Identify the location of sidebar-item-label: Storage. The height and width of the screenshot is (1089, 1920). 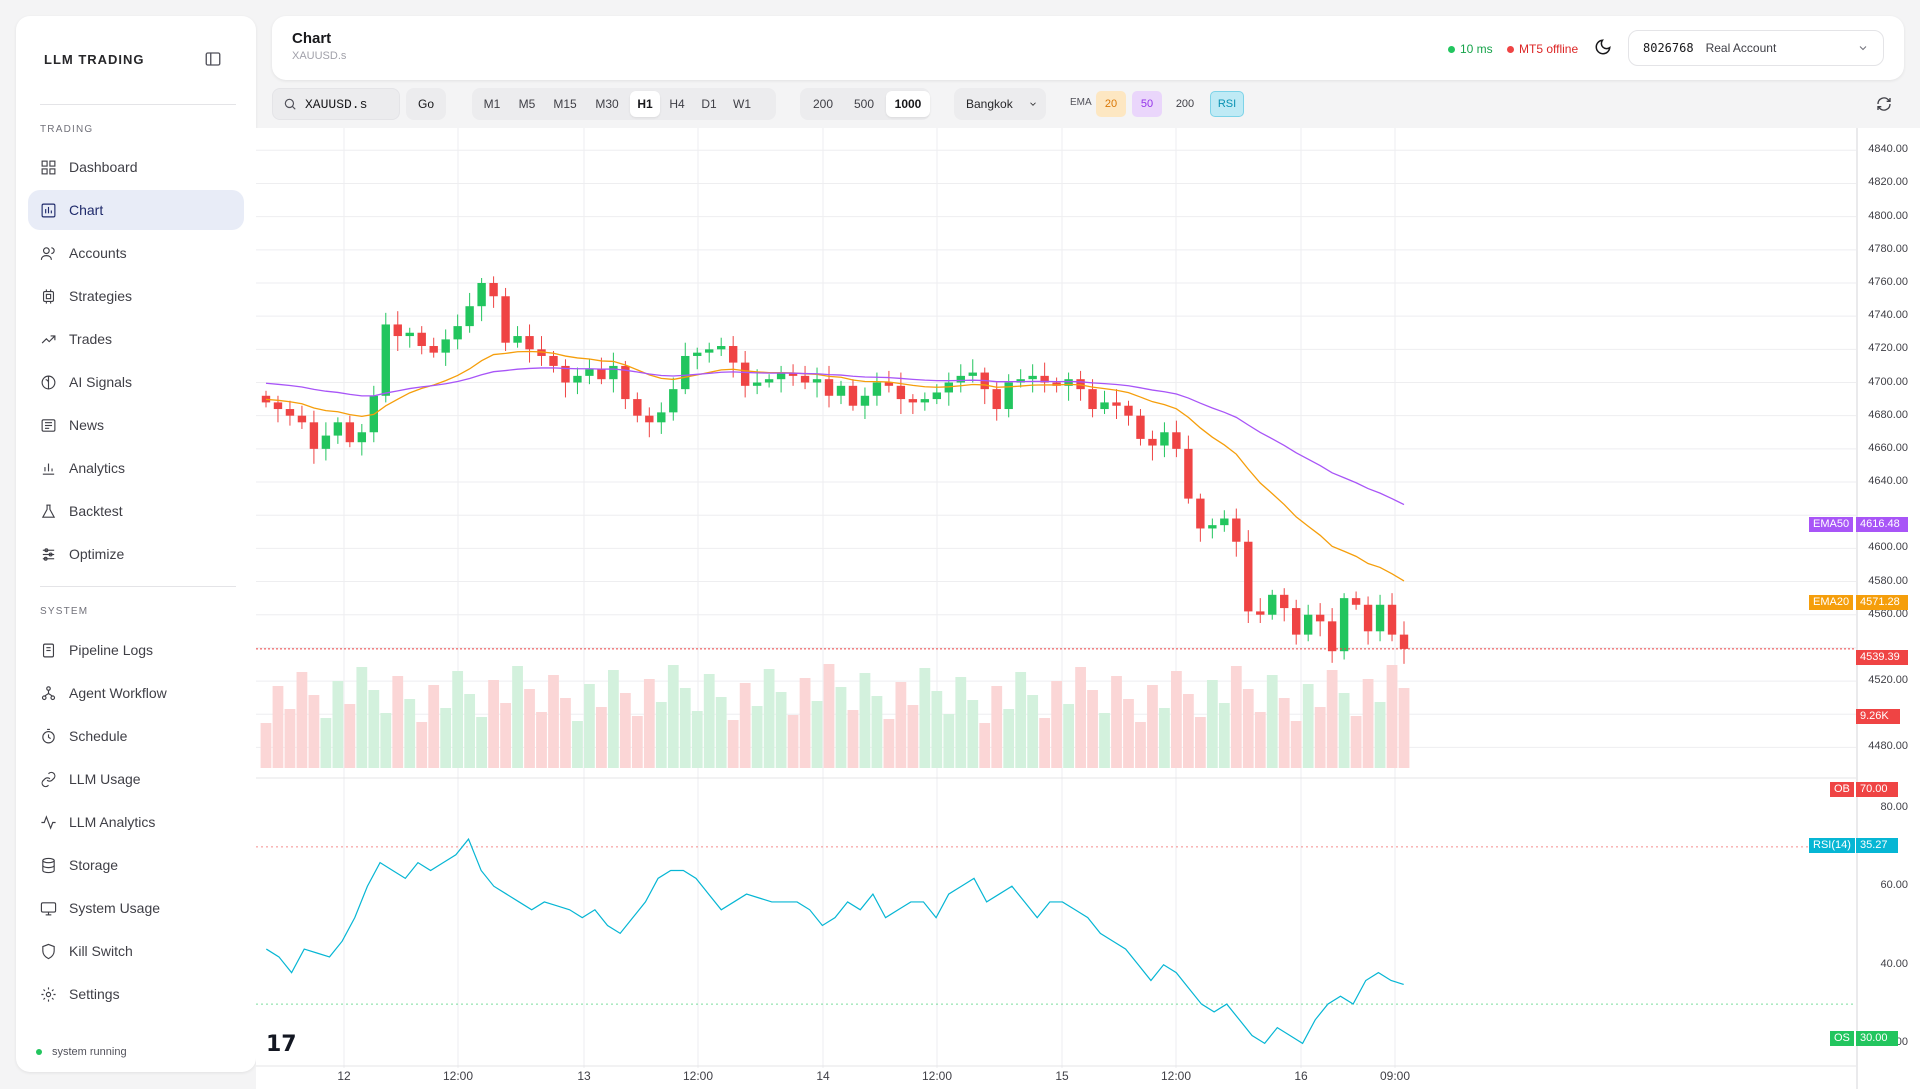
(94, 865).